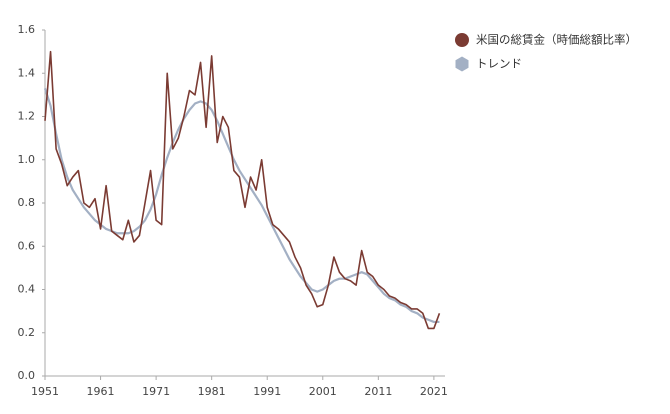 The height and width of the screenshot is (414, 670). I want to click on x-tick-label: 2001, so click(323, 391).